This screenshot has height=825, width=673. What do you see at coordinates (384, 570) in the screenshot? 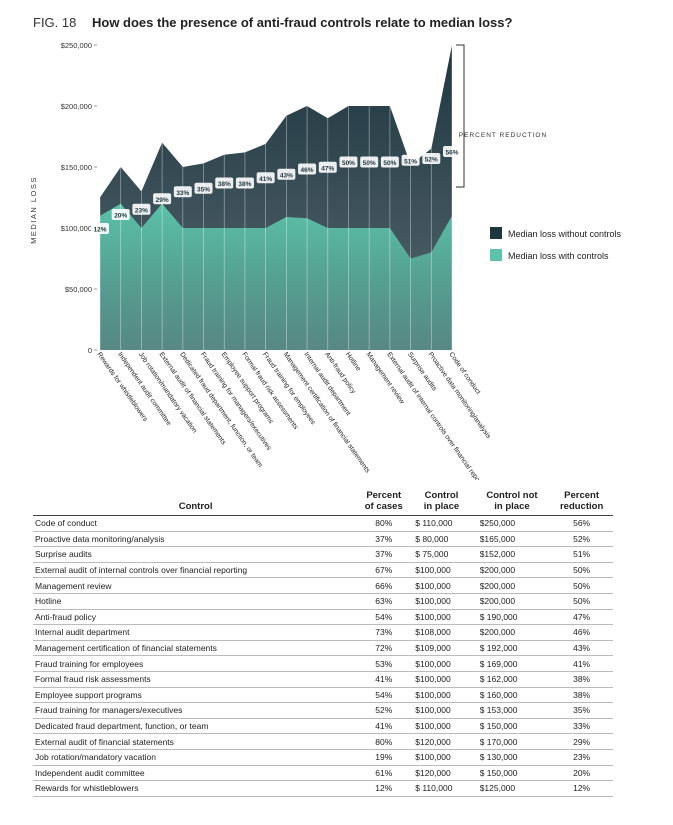
I see `cell: 67%` at bounding box center [384, 570].